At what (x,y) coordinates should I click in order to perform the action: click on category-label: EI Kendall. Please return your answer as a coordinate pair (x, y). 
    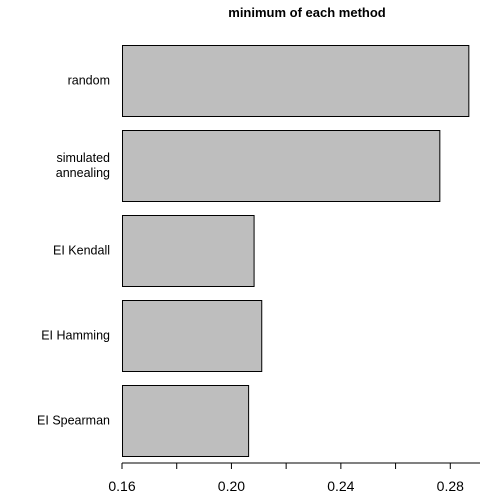
    Looking at the image, I should click on (81, 251).